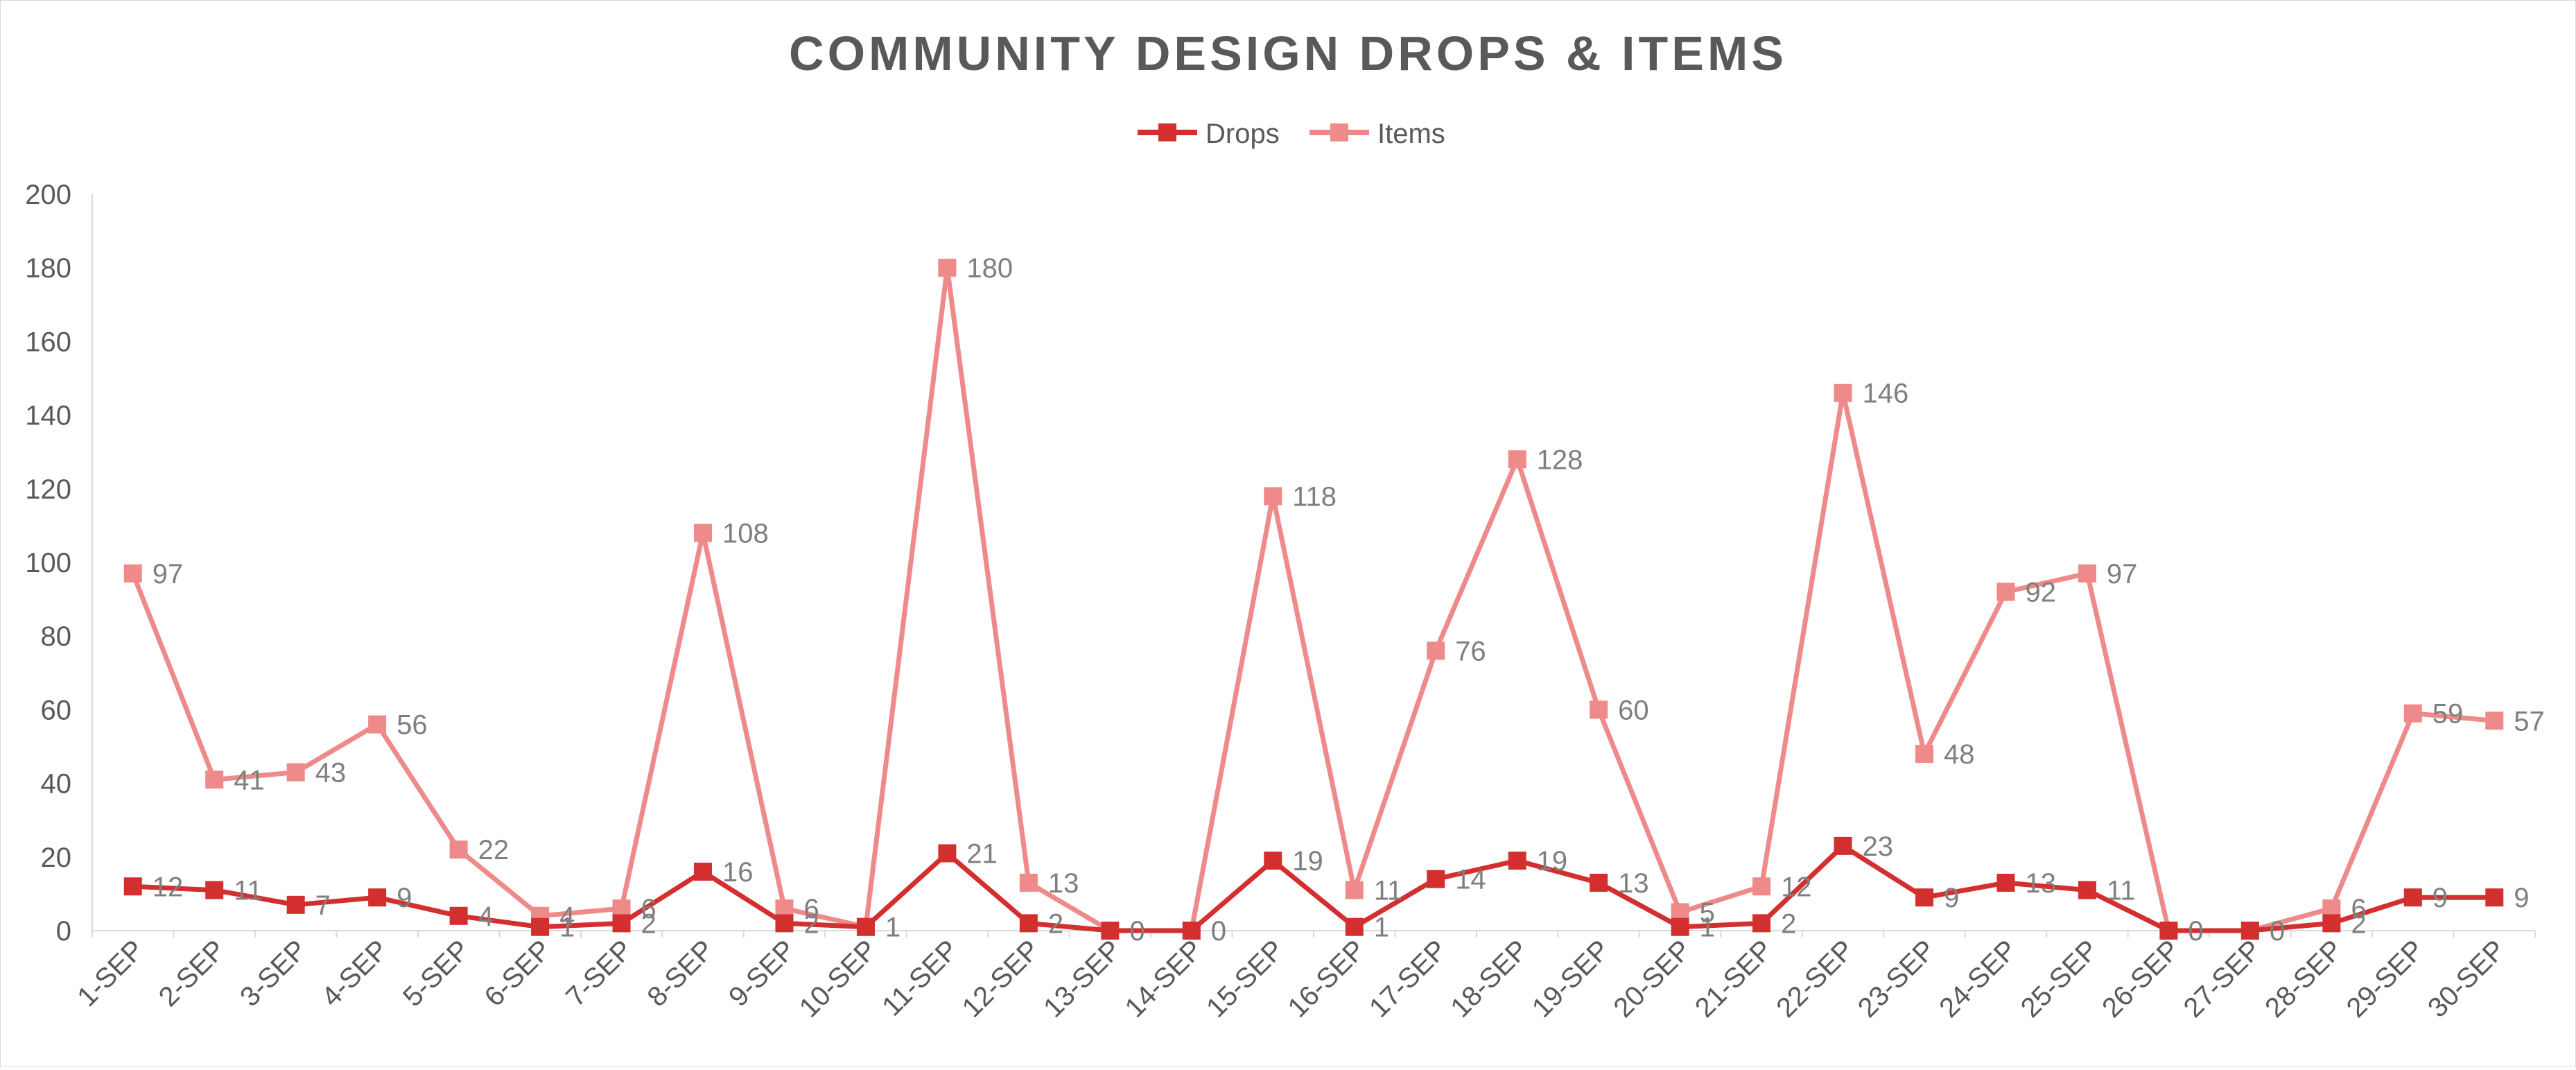 The width and height of the screenshot is (2576, 1070). I want to click on x-tick-label: 3-SEP, so click(273, 973).